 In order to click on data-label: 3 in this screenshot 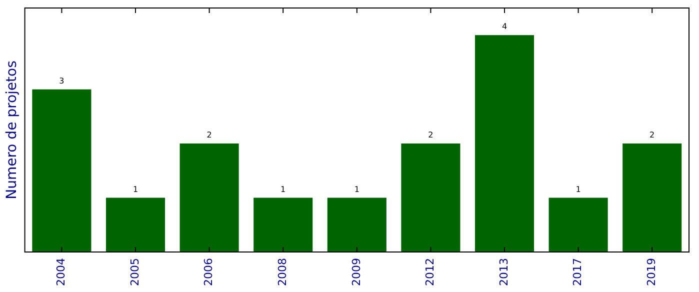, I will do `click(61, 81)`.